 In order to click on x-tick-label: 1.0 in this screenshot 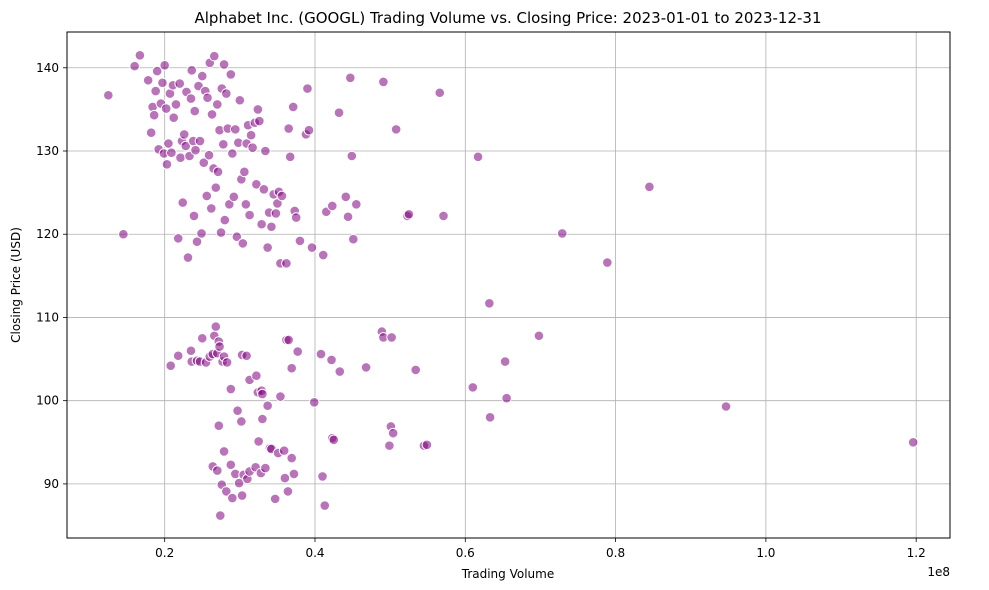, I will do `click(765, 553)`.